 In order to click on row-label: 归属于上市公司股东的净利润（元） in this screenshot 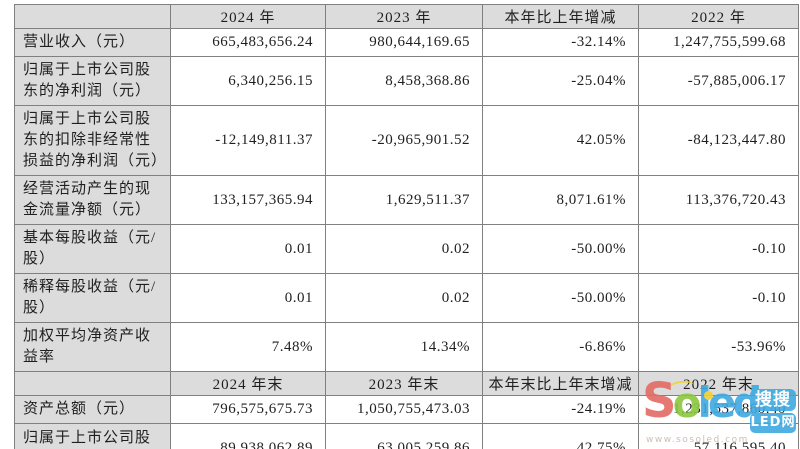, I will do `click(92, 81)`.